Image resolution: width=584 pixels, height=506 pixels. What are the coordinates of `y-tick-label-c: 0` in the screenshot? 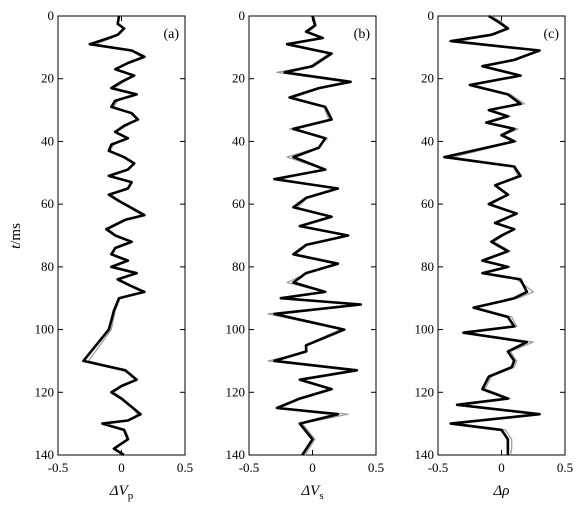 It's located at (431, 15).